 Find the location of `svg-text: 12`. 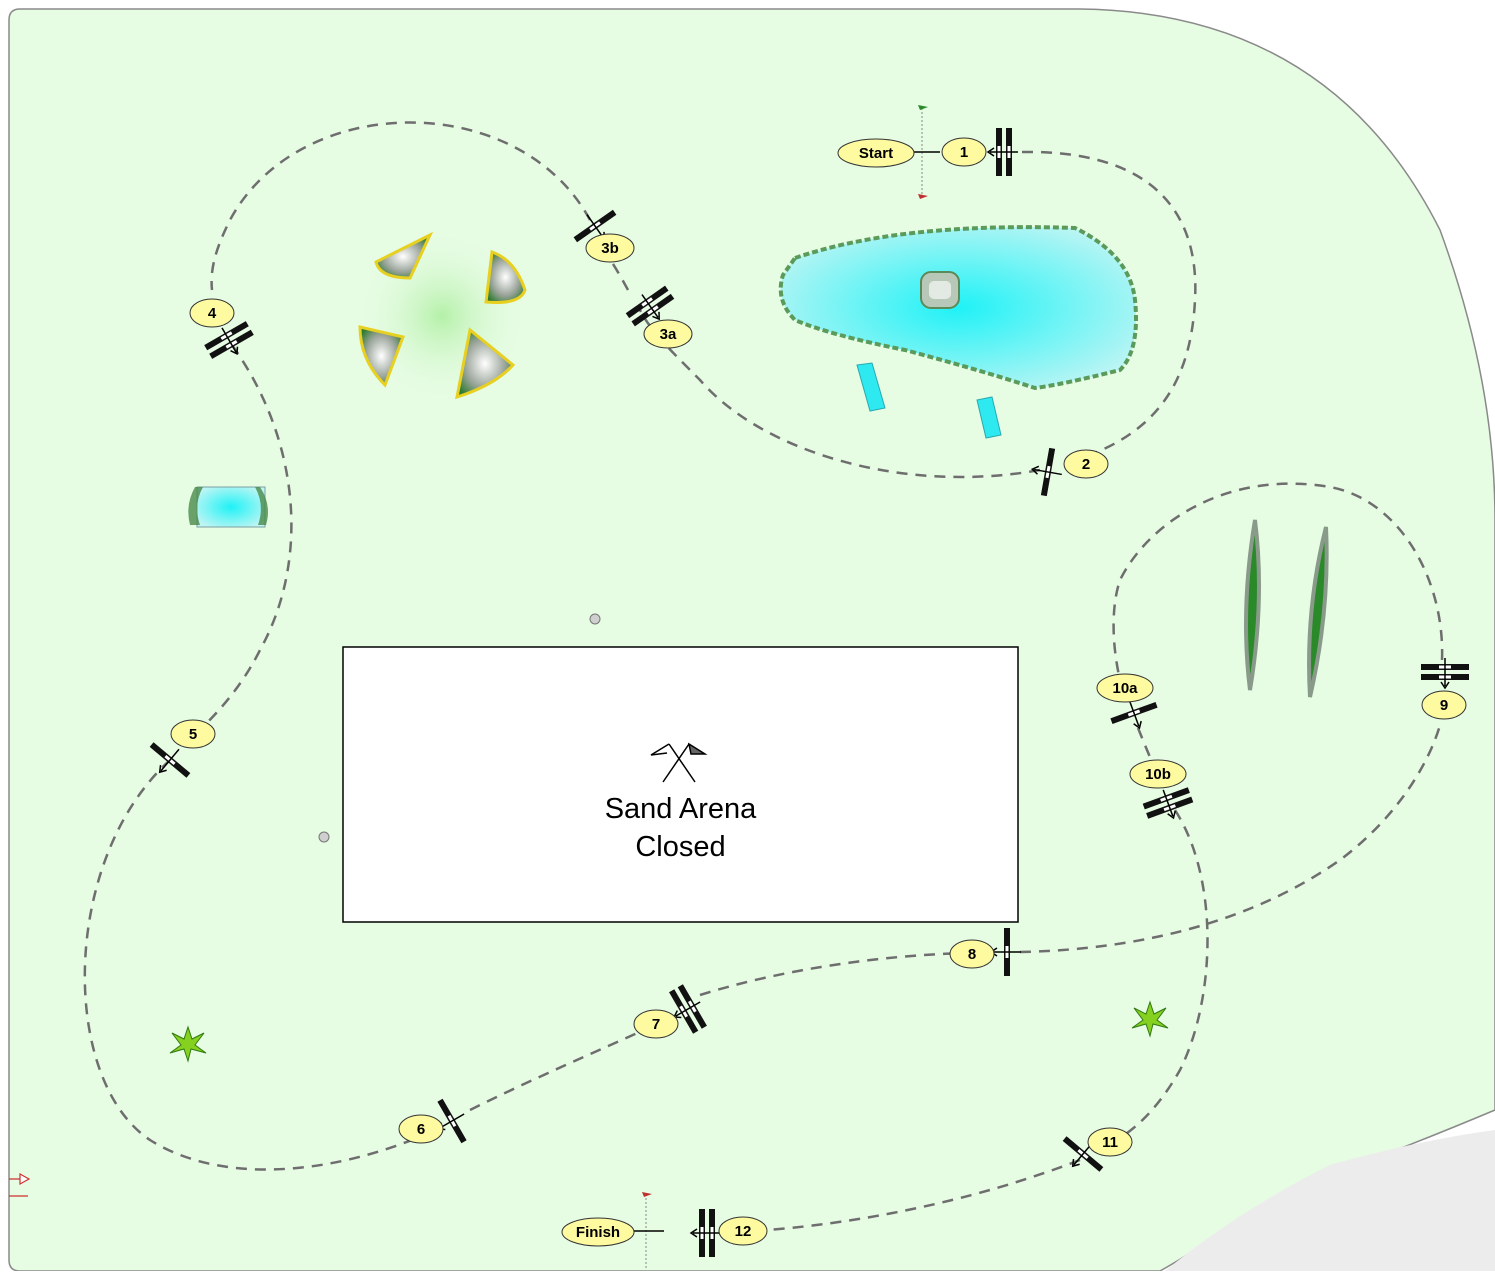

svg-text: 12 is located at coordinates (743, 1231).